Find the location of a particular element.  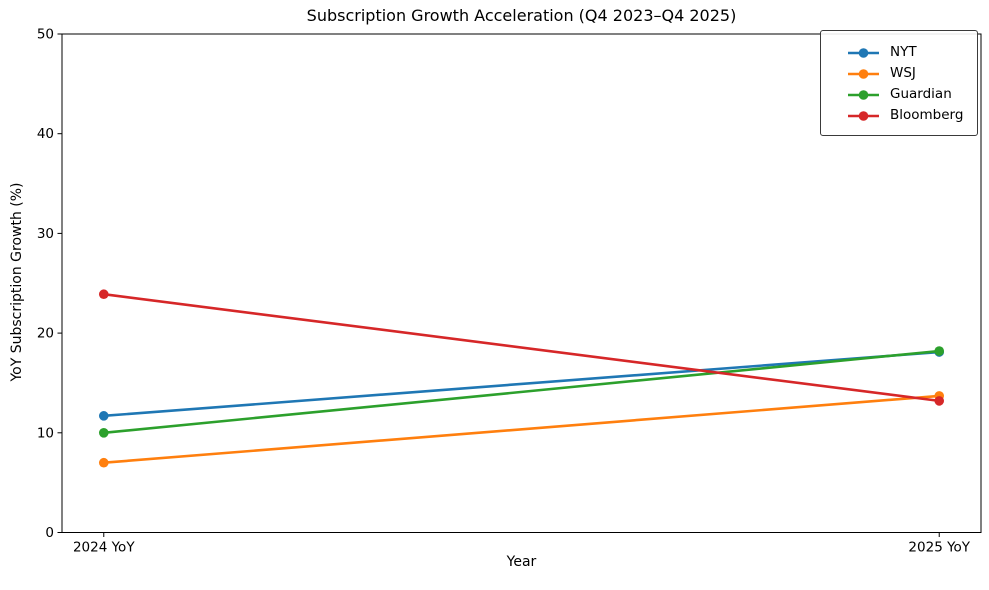

x-axis-label: Year is located at coordinates (521, 562).